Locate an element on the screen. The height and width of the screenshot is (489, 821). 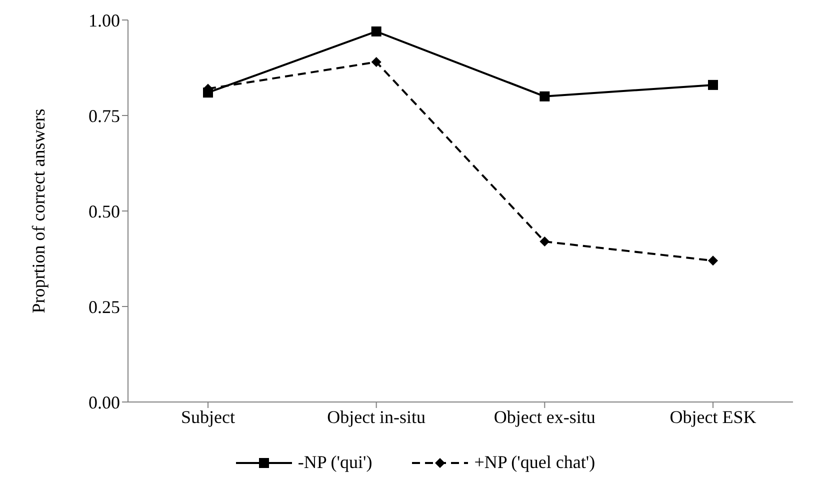
y-tick-label: 0.75 is located at coordinates (104, 116).